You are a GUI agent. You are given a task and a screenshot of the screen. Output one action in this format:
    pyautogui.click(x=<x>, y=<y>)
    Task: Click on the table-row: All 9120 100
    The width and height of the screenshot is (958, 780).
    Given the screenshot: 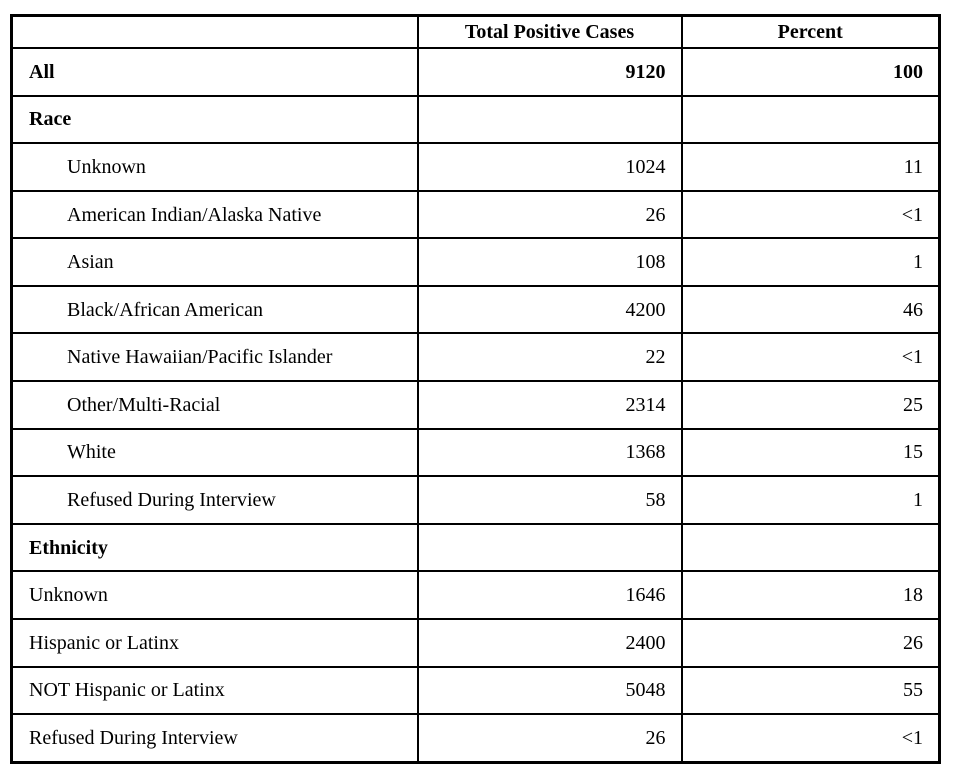 What is the action you would take?
    pyautogui.click(x=475, y=72)
    